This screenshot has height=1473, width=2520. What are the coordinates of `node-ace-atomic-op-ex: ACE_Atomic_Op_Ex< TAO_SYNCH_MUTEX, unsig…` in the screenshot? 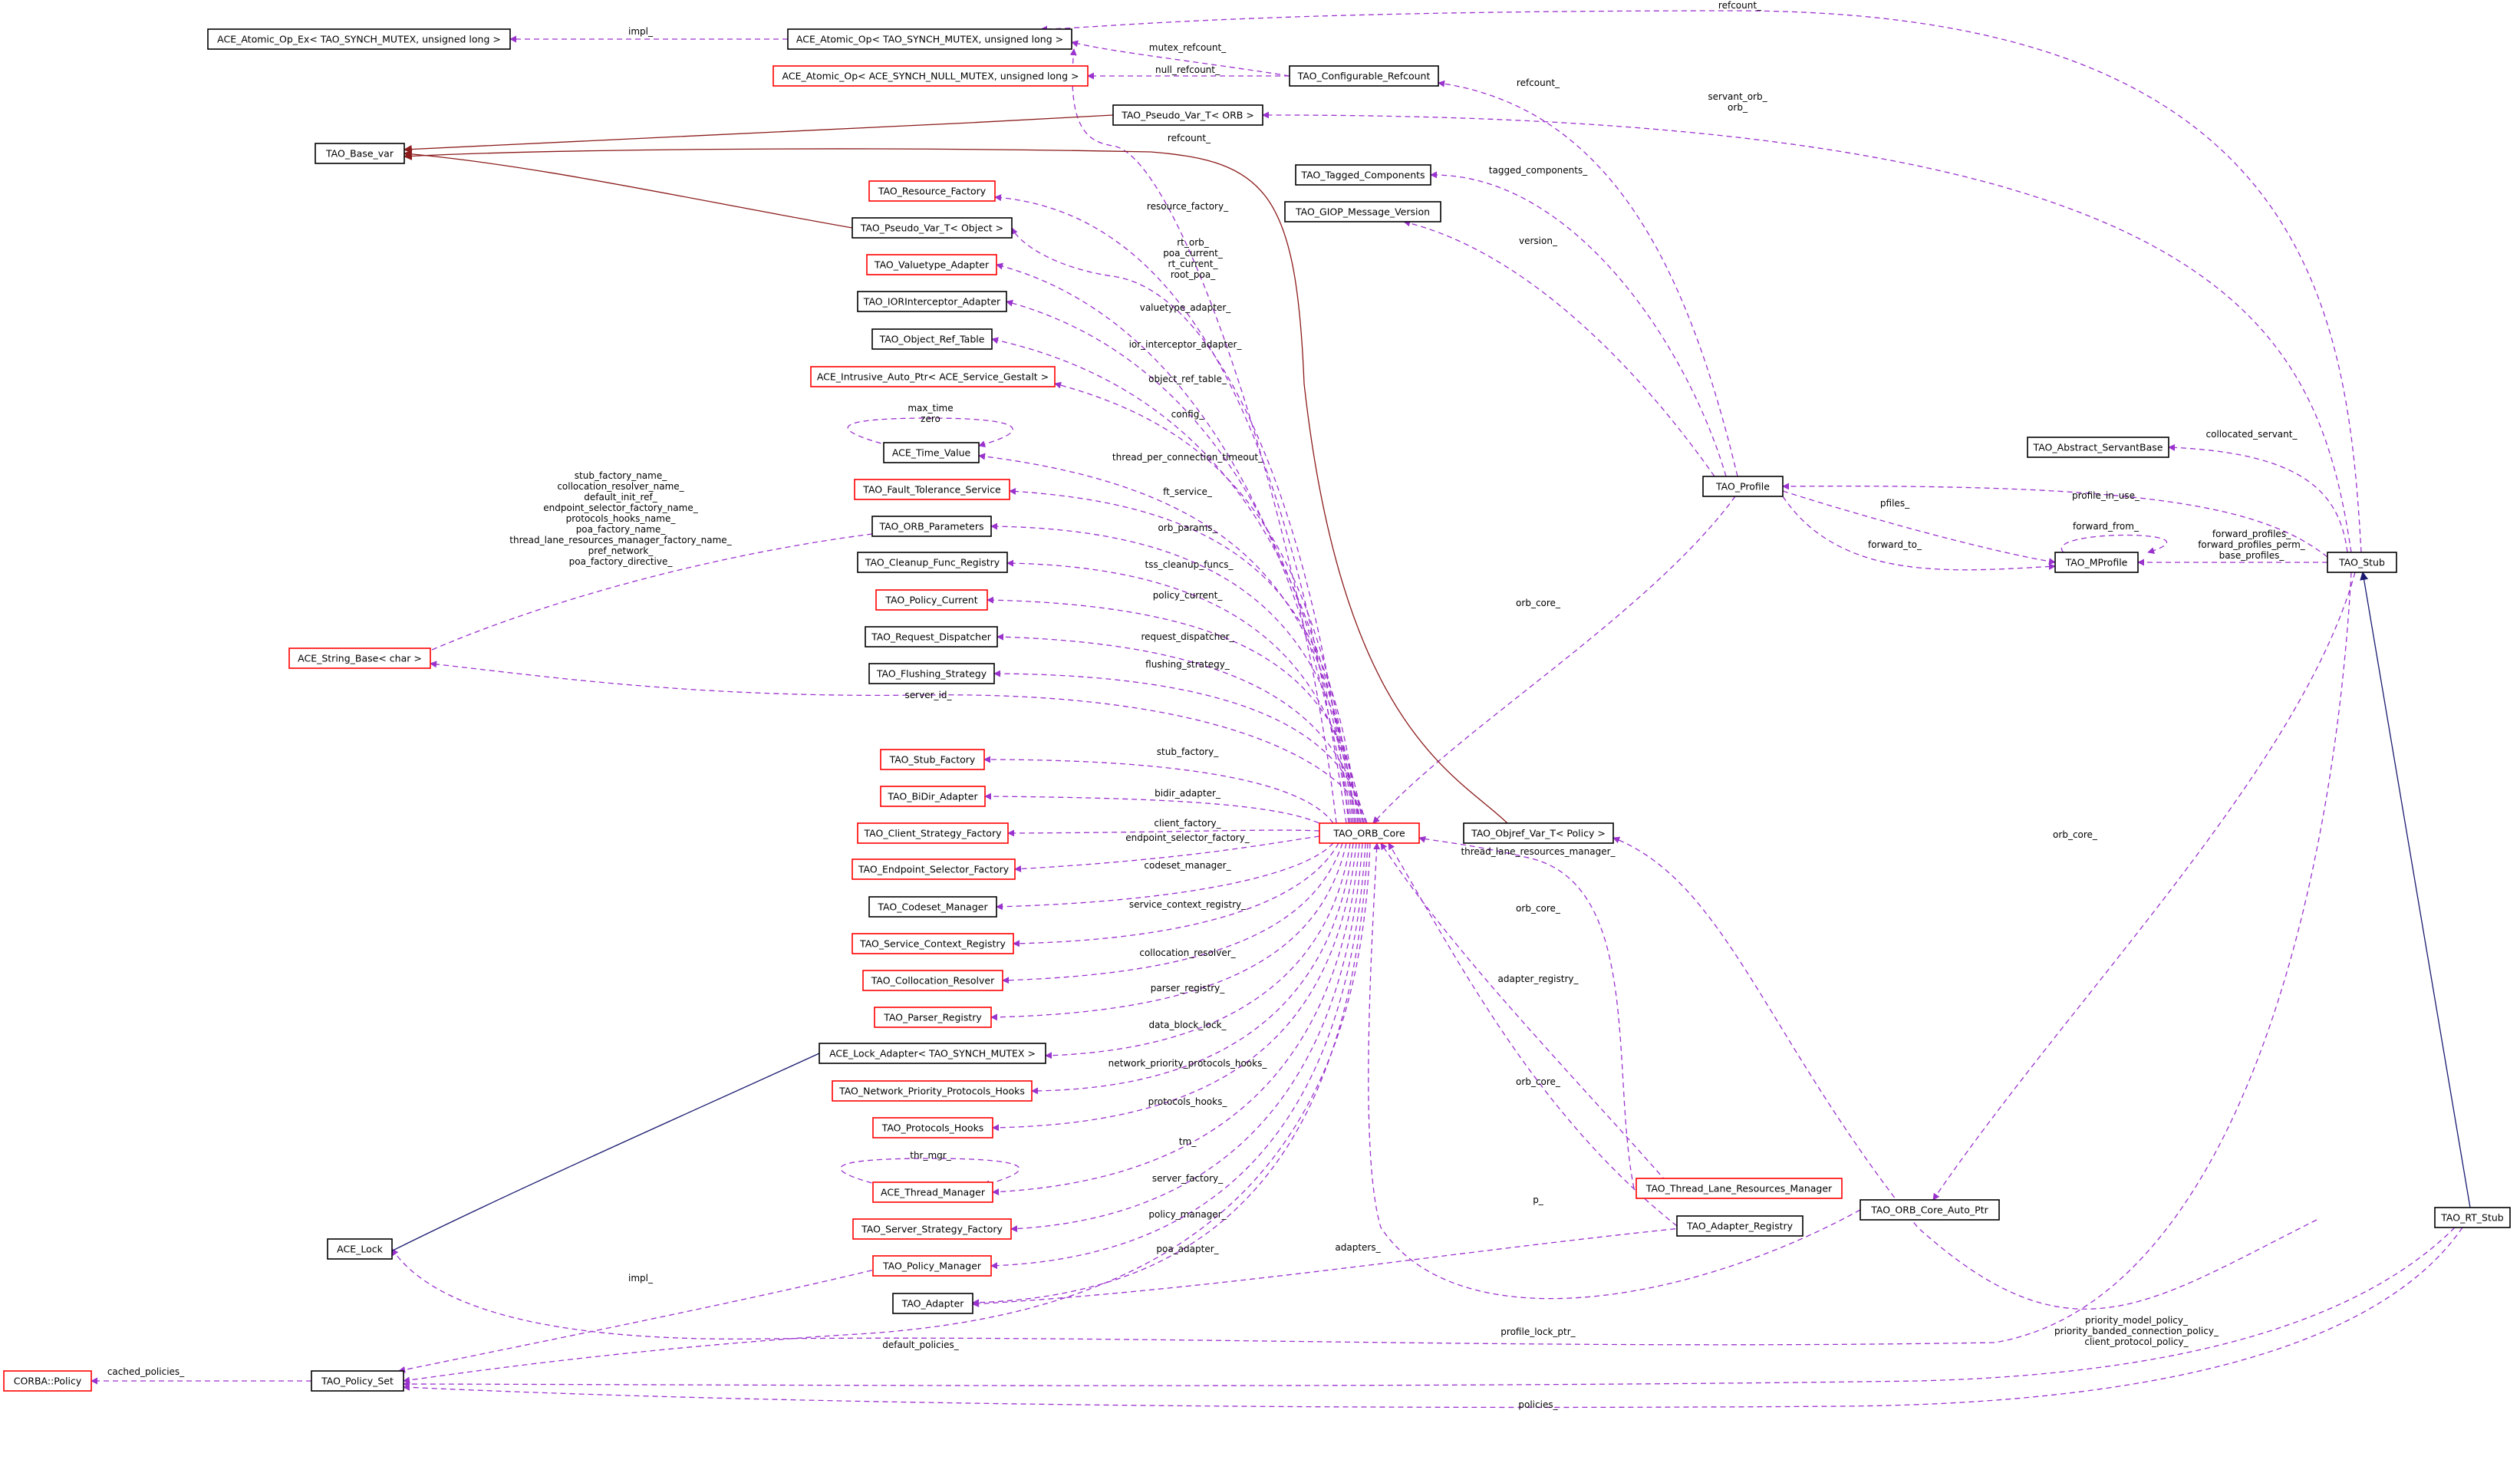 It's located at (359, 39).